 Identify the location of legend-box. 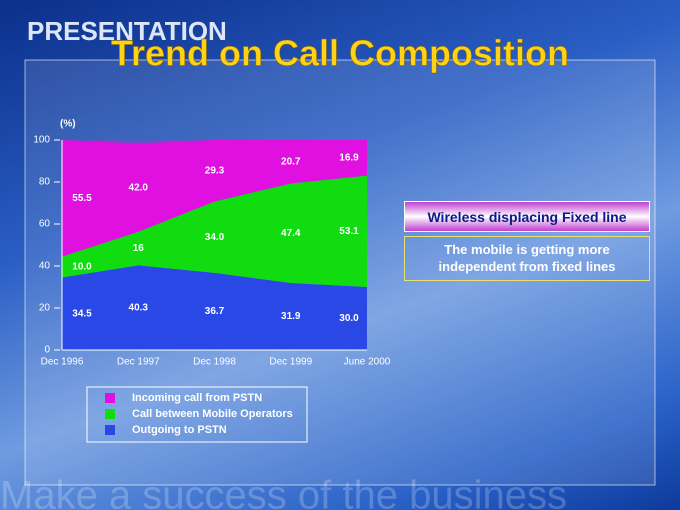
(197, 414).